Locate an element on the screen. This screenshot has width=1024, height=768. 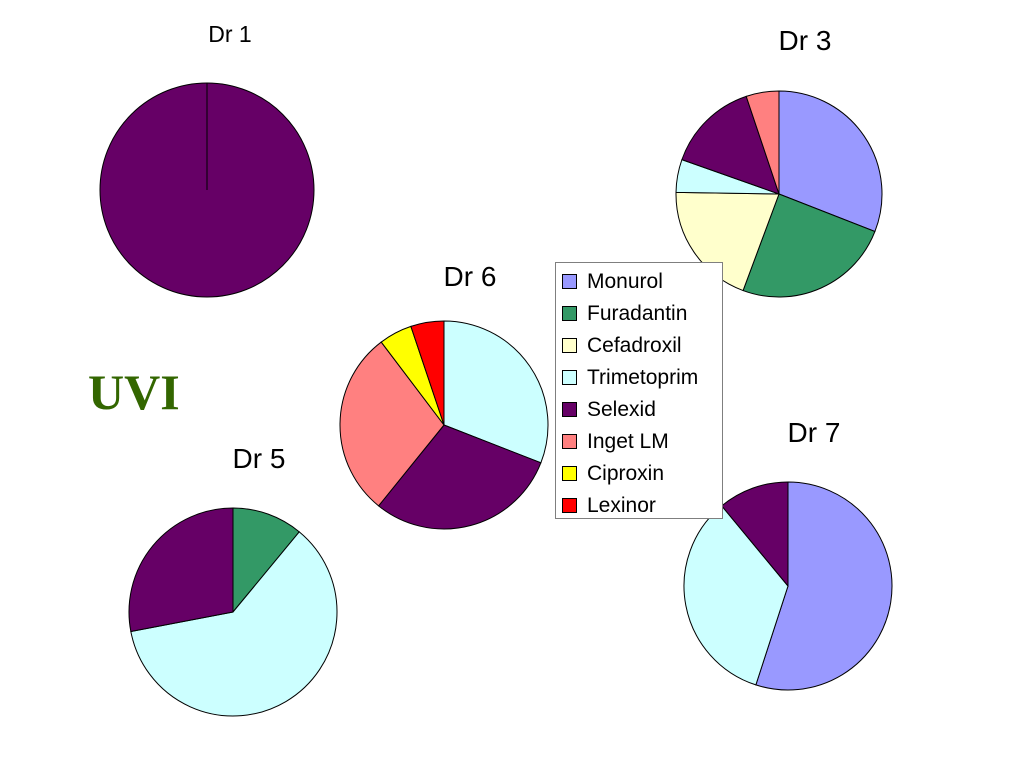
legend-label-lexinor: Lexinor is located at coordinates (621, 505).